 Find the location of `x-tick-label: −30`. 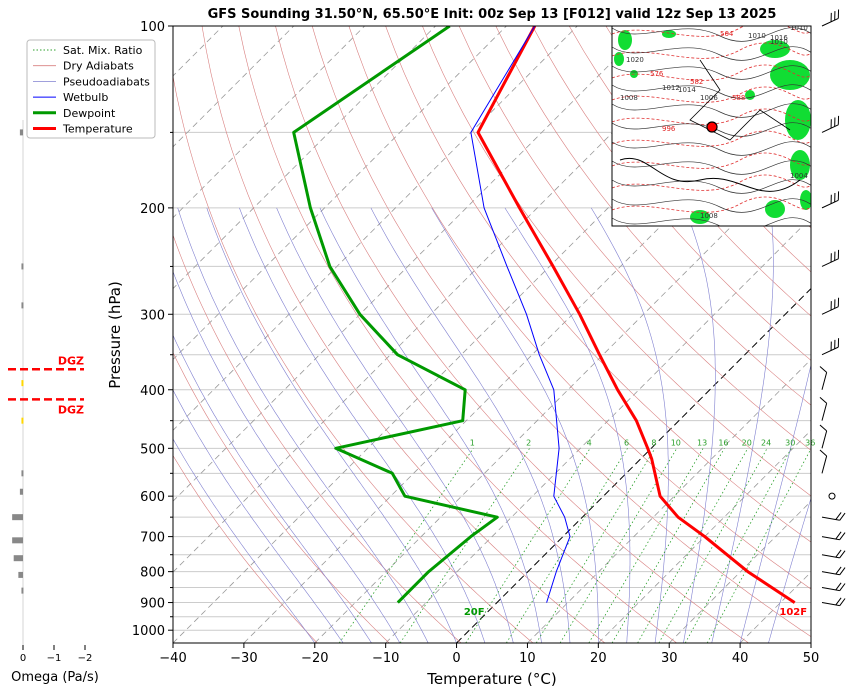

x-tick-label: −30 is located at coordinates (243, 658).